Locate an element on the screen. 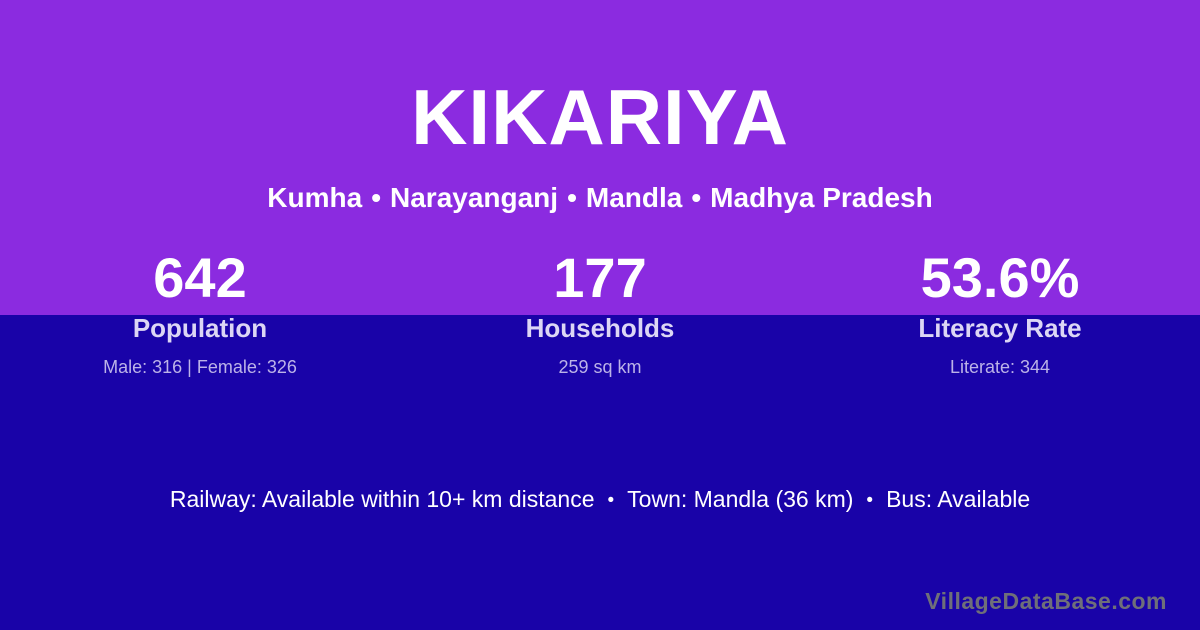  watermark: VillageDataBase.com is located at coordinates (1046, 601).